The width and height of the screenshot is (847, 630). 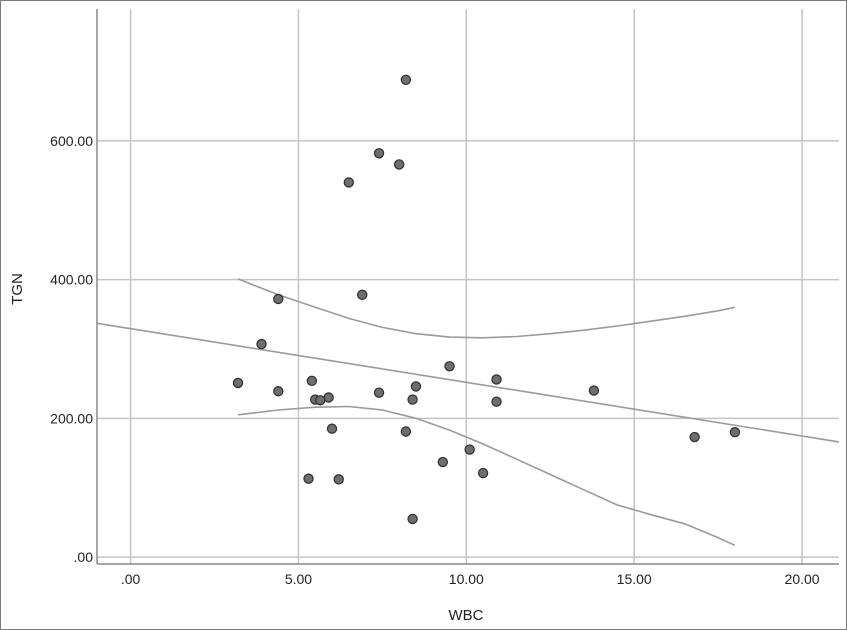 I want to click on x-tick-label: 10.00, so click(x=466, y=579).